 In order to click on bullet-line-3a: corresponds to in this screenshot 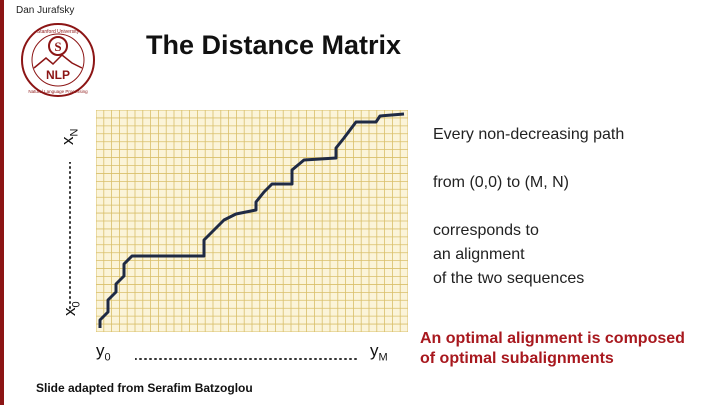, I will do `click(486, 230)`.